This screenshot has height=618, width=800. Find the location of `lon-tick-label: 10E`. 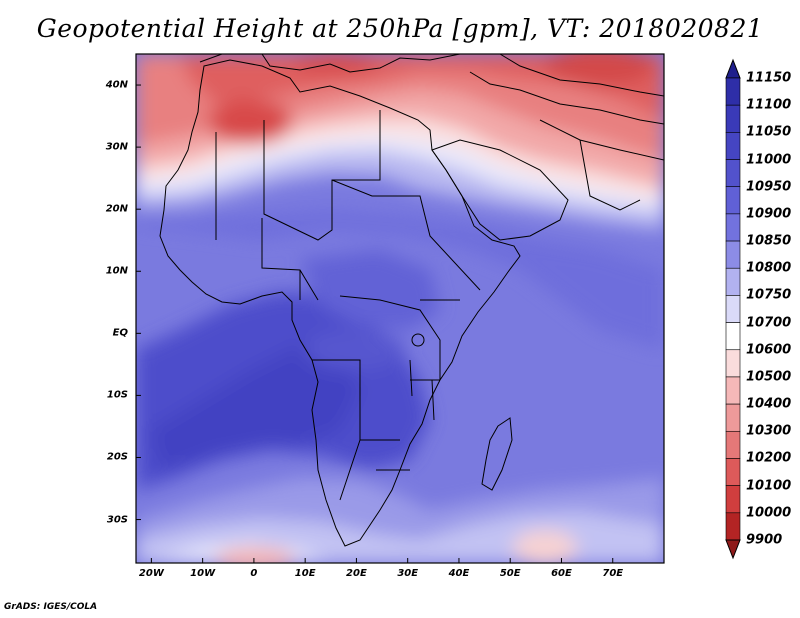

lon-tick-label: 10E is located at coordinates (305, 573).